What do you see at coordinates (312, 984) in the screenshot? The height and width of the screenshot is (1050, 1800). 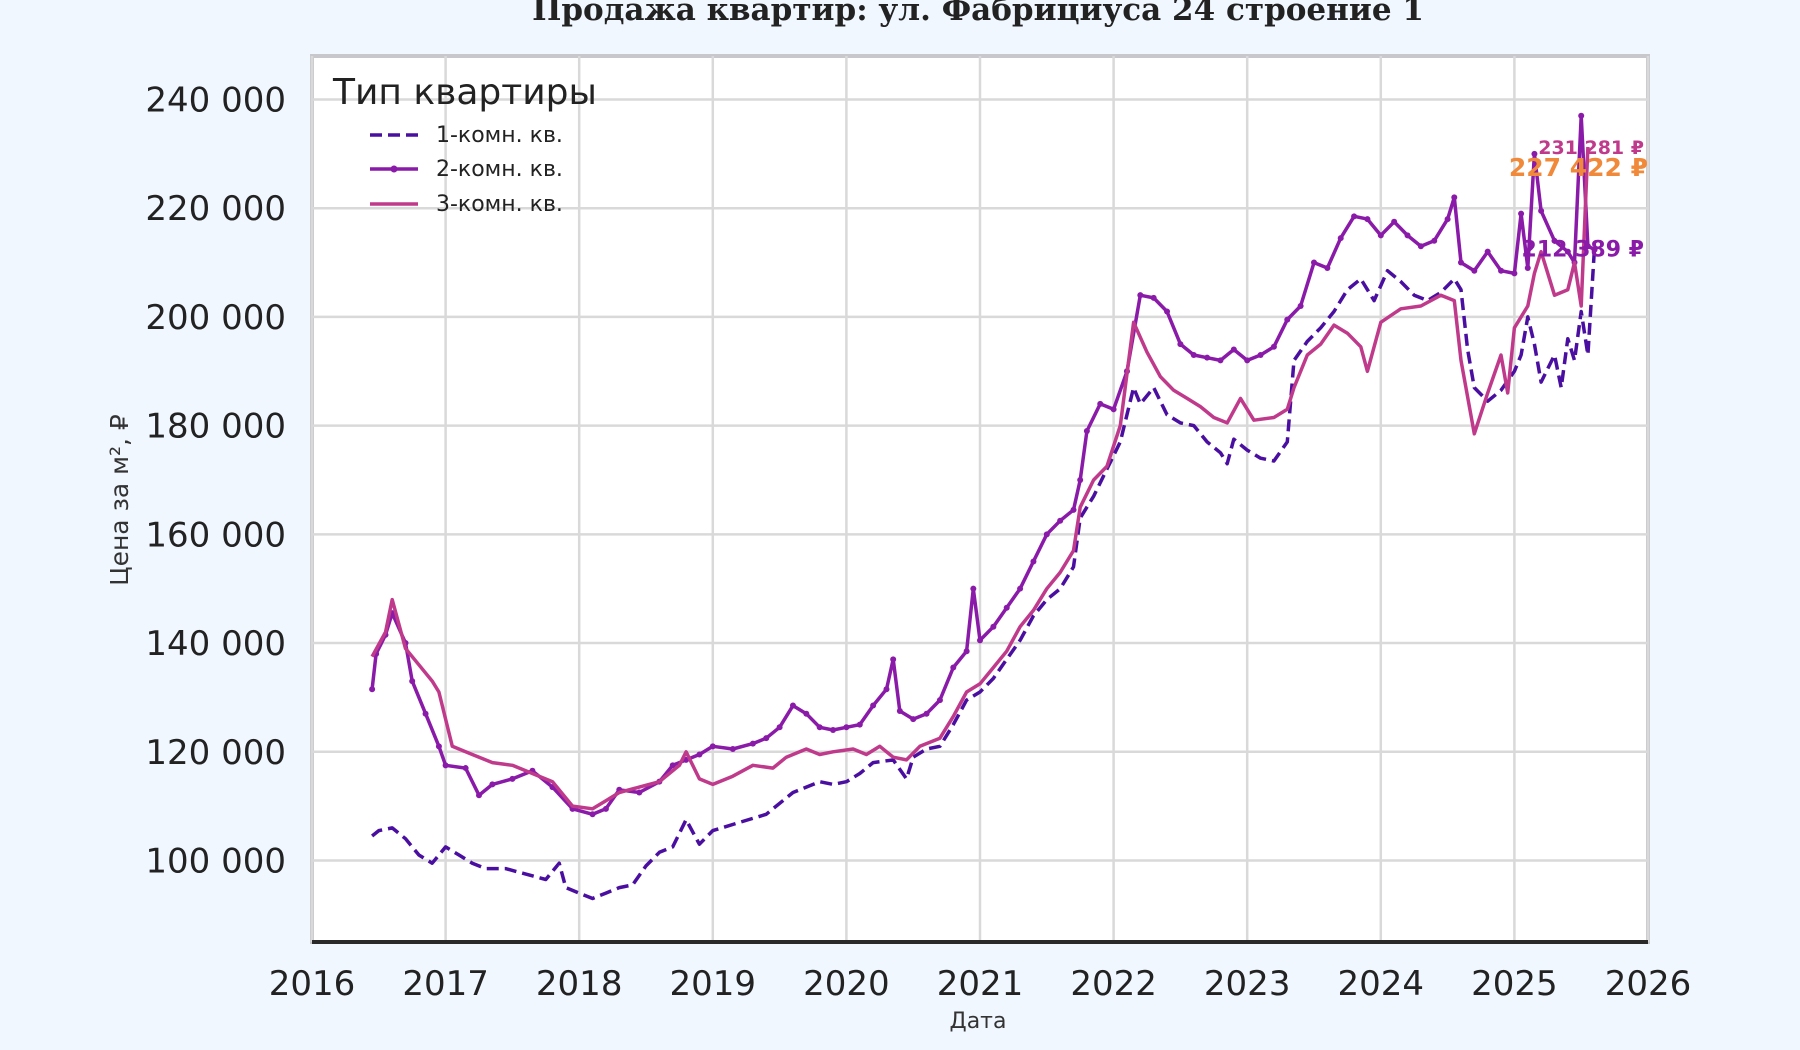 I see `x-tick-label: 2016` at bounding box center [312, 984].